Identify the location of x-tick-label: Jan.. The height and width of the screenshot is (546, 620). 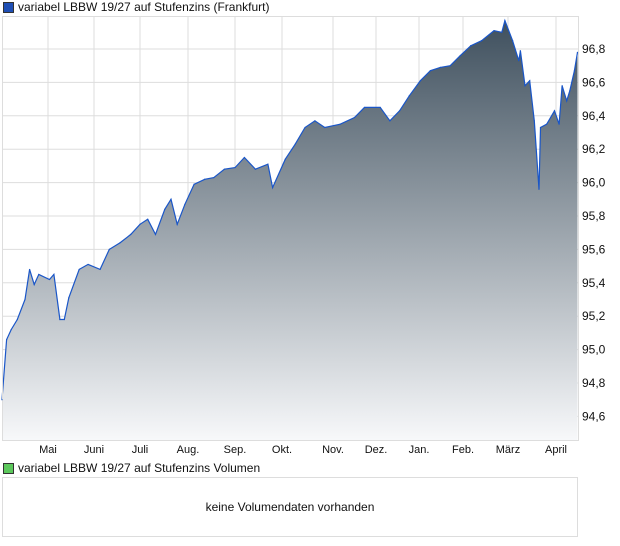
(419, 450).